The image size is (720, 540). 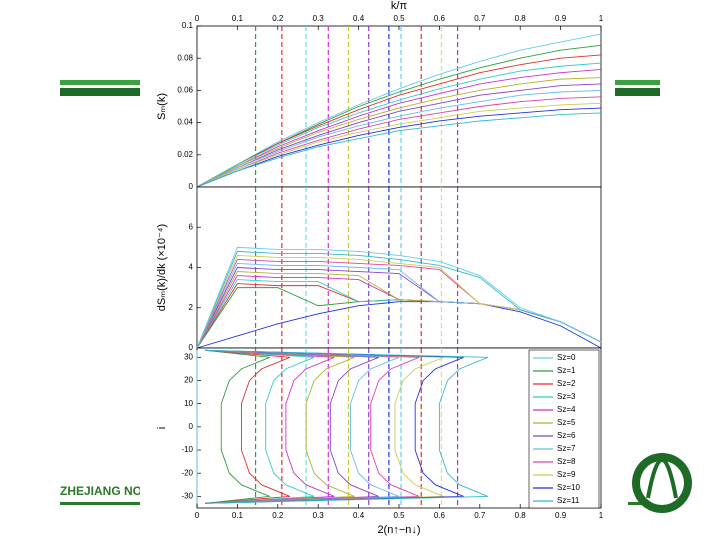 What do you see at coordinates (187, 449) in the screenshot?
I see `y-tick-label: -10` at bounding box center [187, 449].